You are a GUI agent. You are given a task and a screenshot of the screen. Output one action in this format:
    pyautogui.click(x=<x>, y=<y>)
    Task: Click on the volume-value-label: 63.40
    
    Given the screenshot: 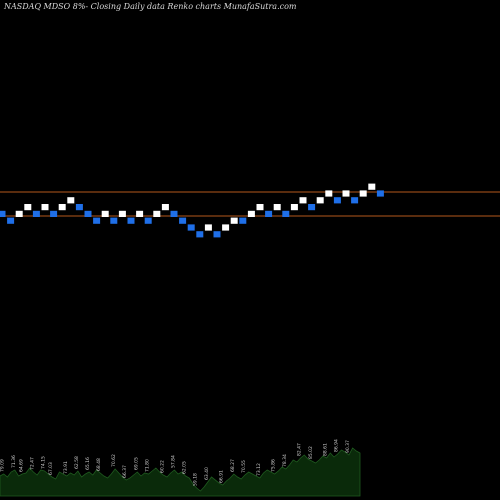 What is the action you would take?
    pyautogui.click(x=207, y=473)
    